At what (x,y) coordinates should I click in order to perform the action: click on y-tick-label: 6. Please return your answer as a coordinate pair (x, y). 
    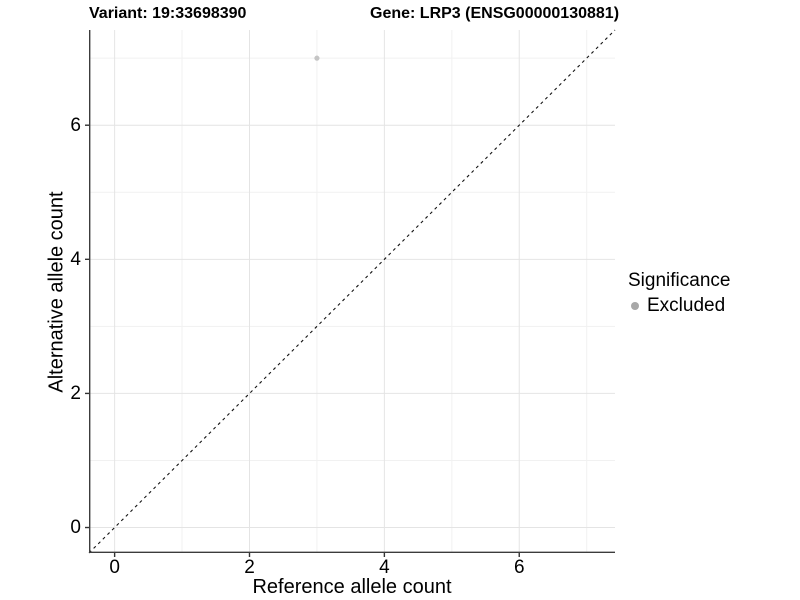
    Looking at the image, I should click on (75, 125).